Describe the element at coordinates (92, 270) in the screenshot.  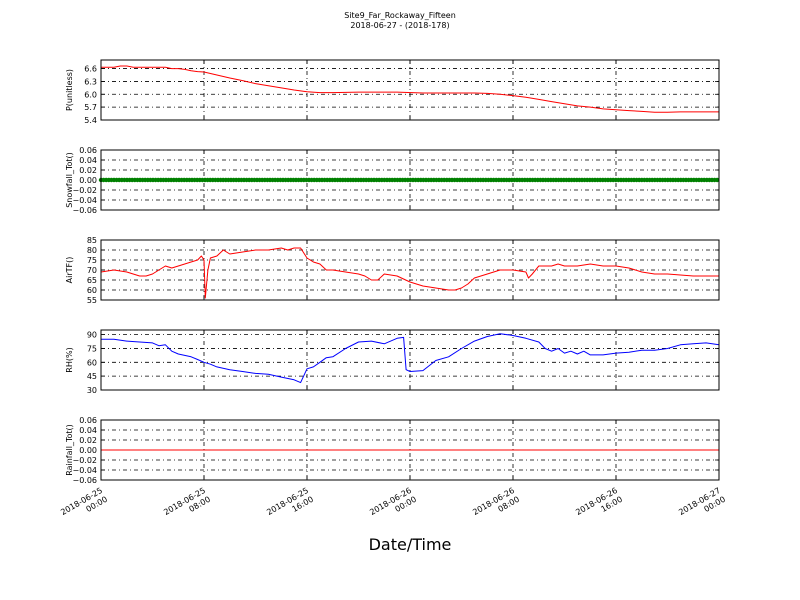
I see `y-tick-label: 70` at that location.